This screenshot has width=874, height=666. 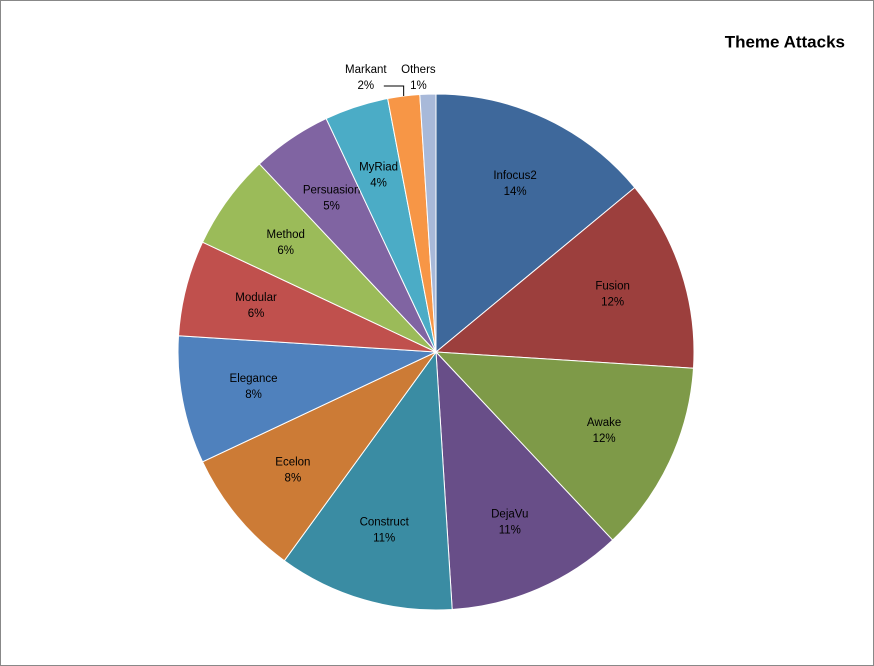 What do you see at coordinates (514, 176) in the screenshot?
I see `slice-label: Infocus2` at bounding box center [514, 176].